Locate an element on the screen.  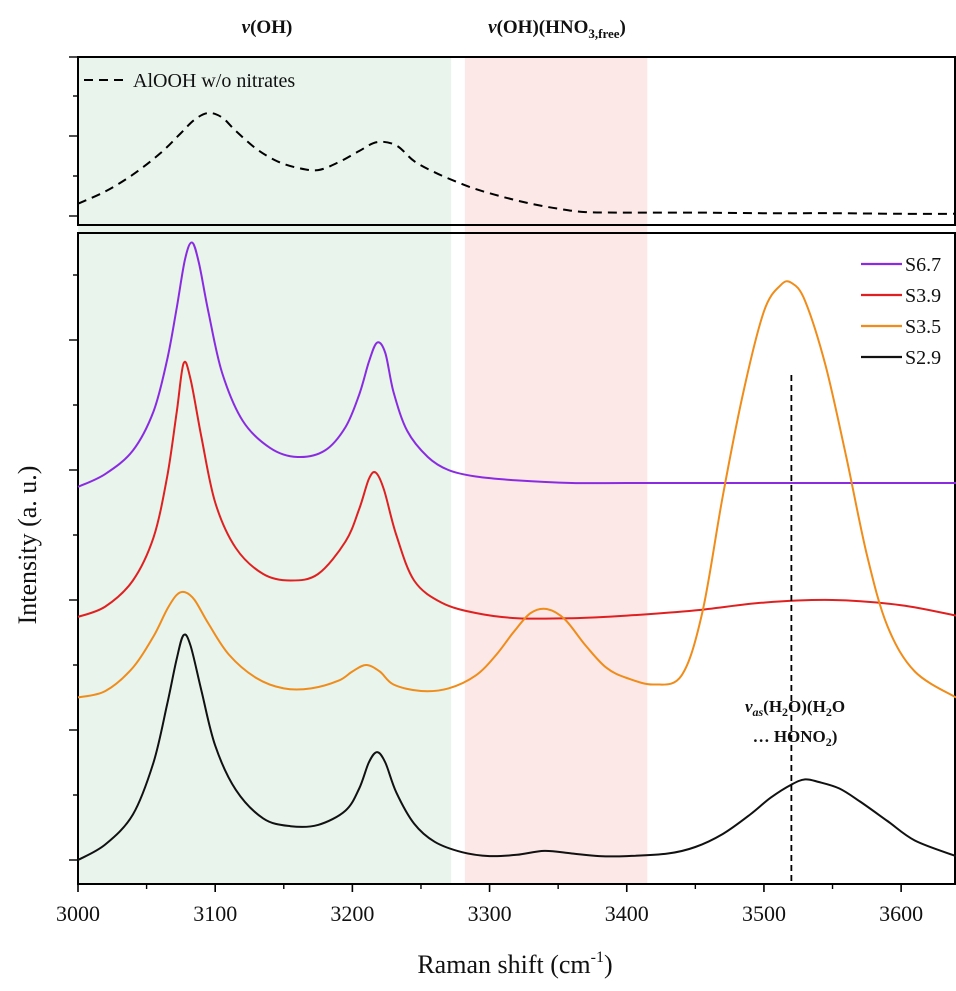
legend-label-s6-7: S6.7 is located at coordinates (923, 265).